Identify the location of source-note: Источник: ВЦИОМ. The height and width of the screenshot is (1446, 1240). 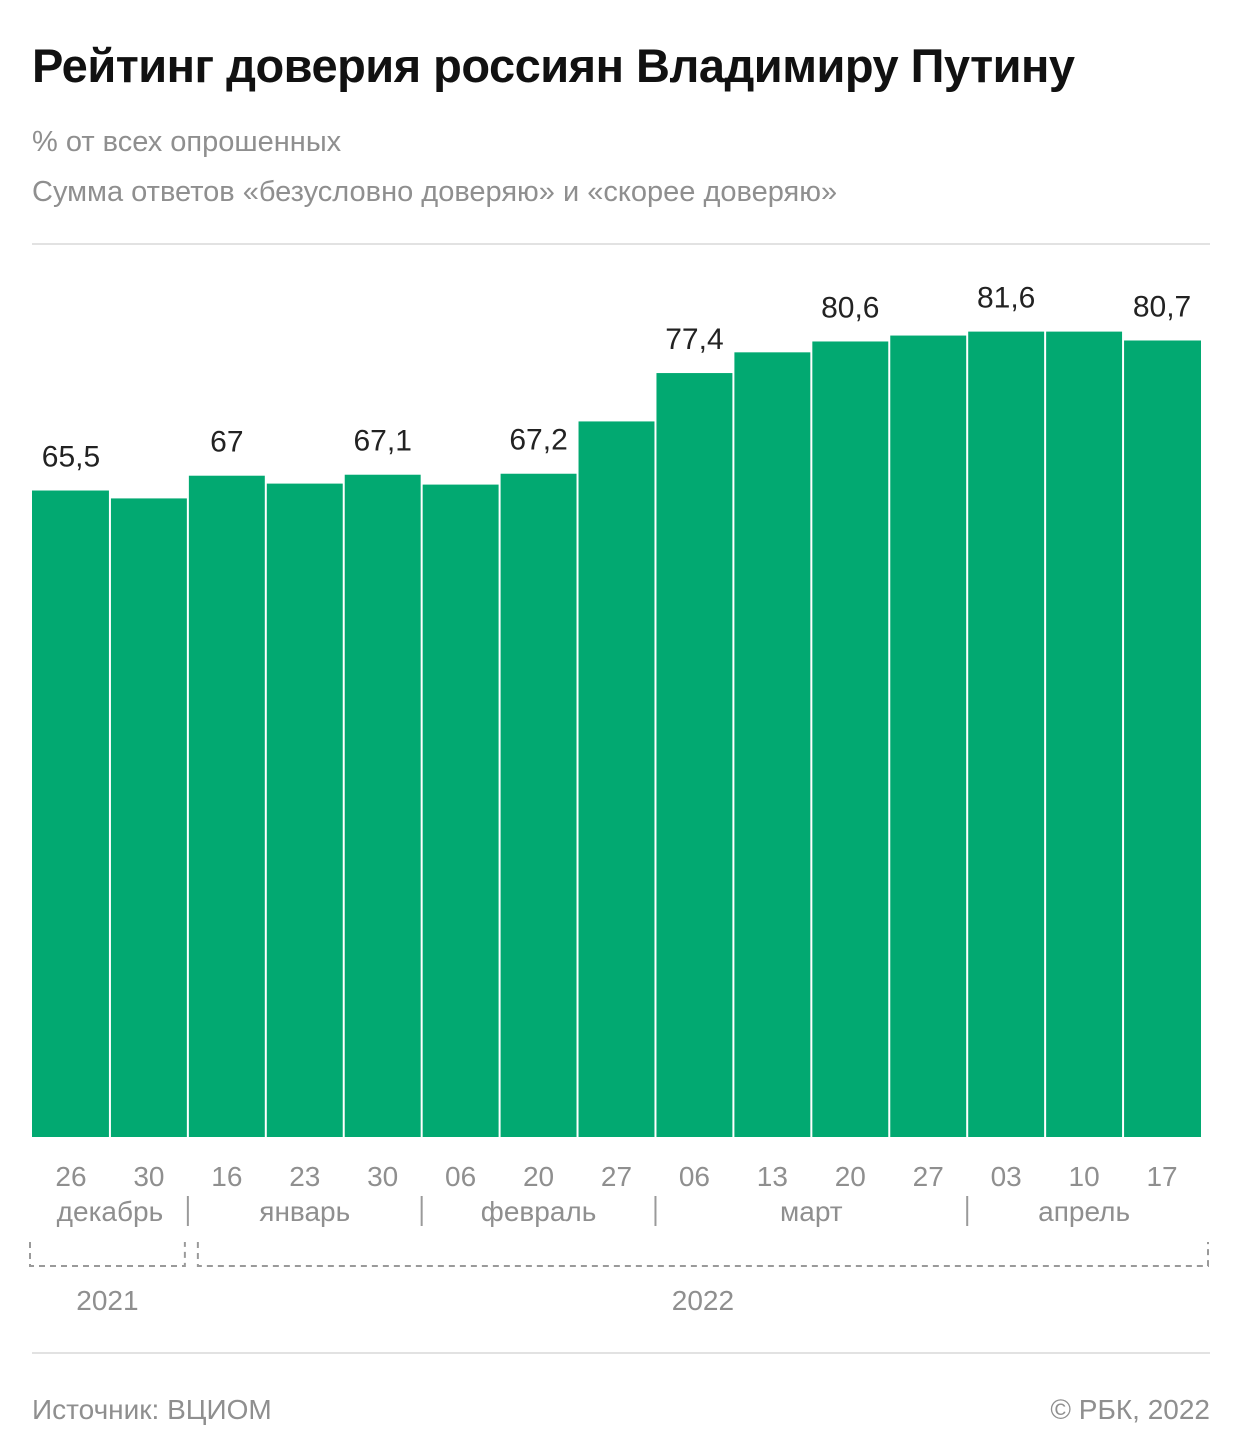
(152, 1409).